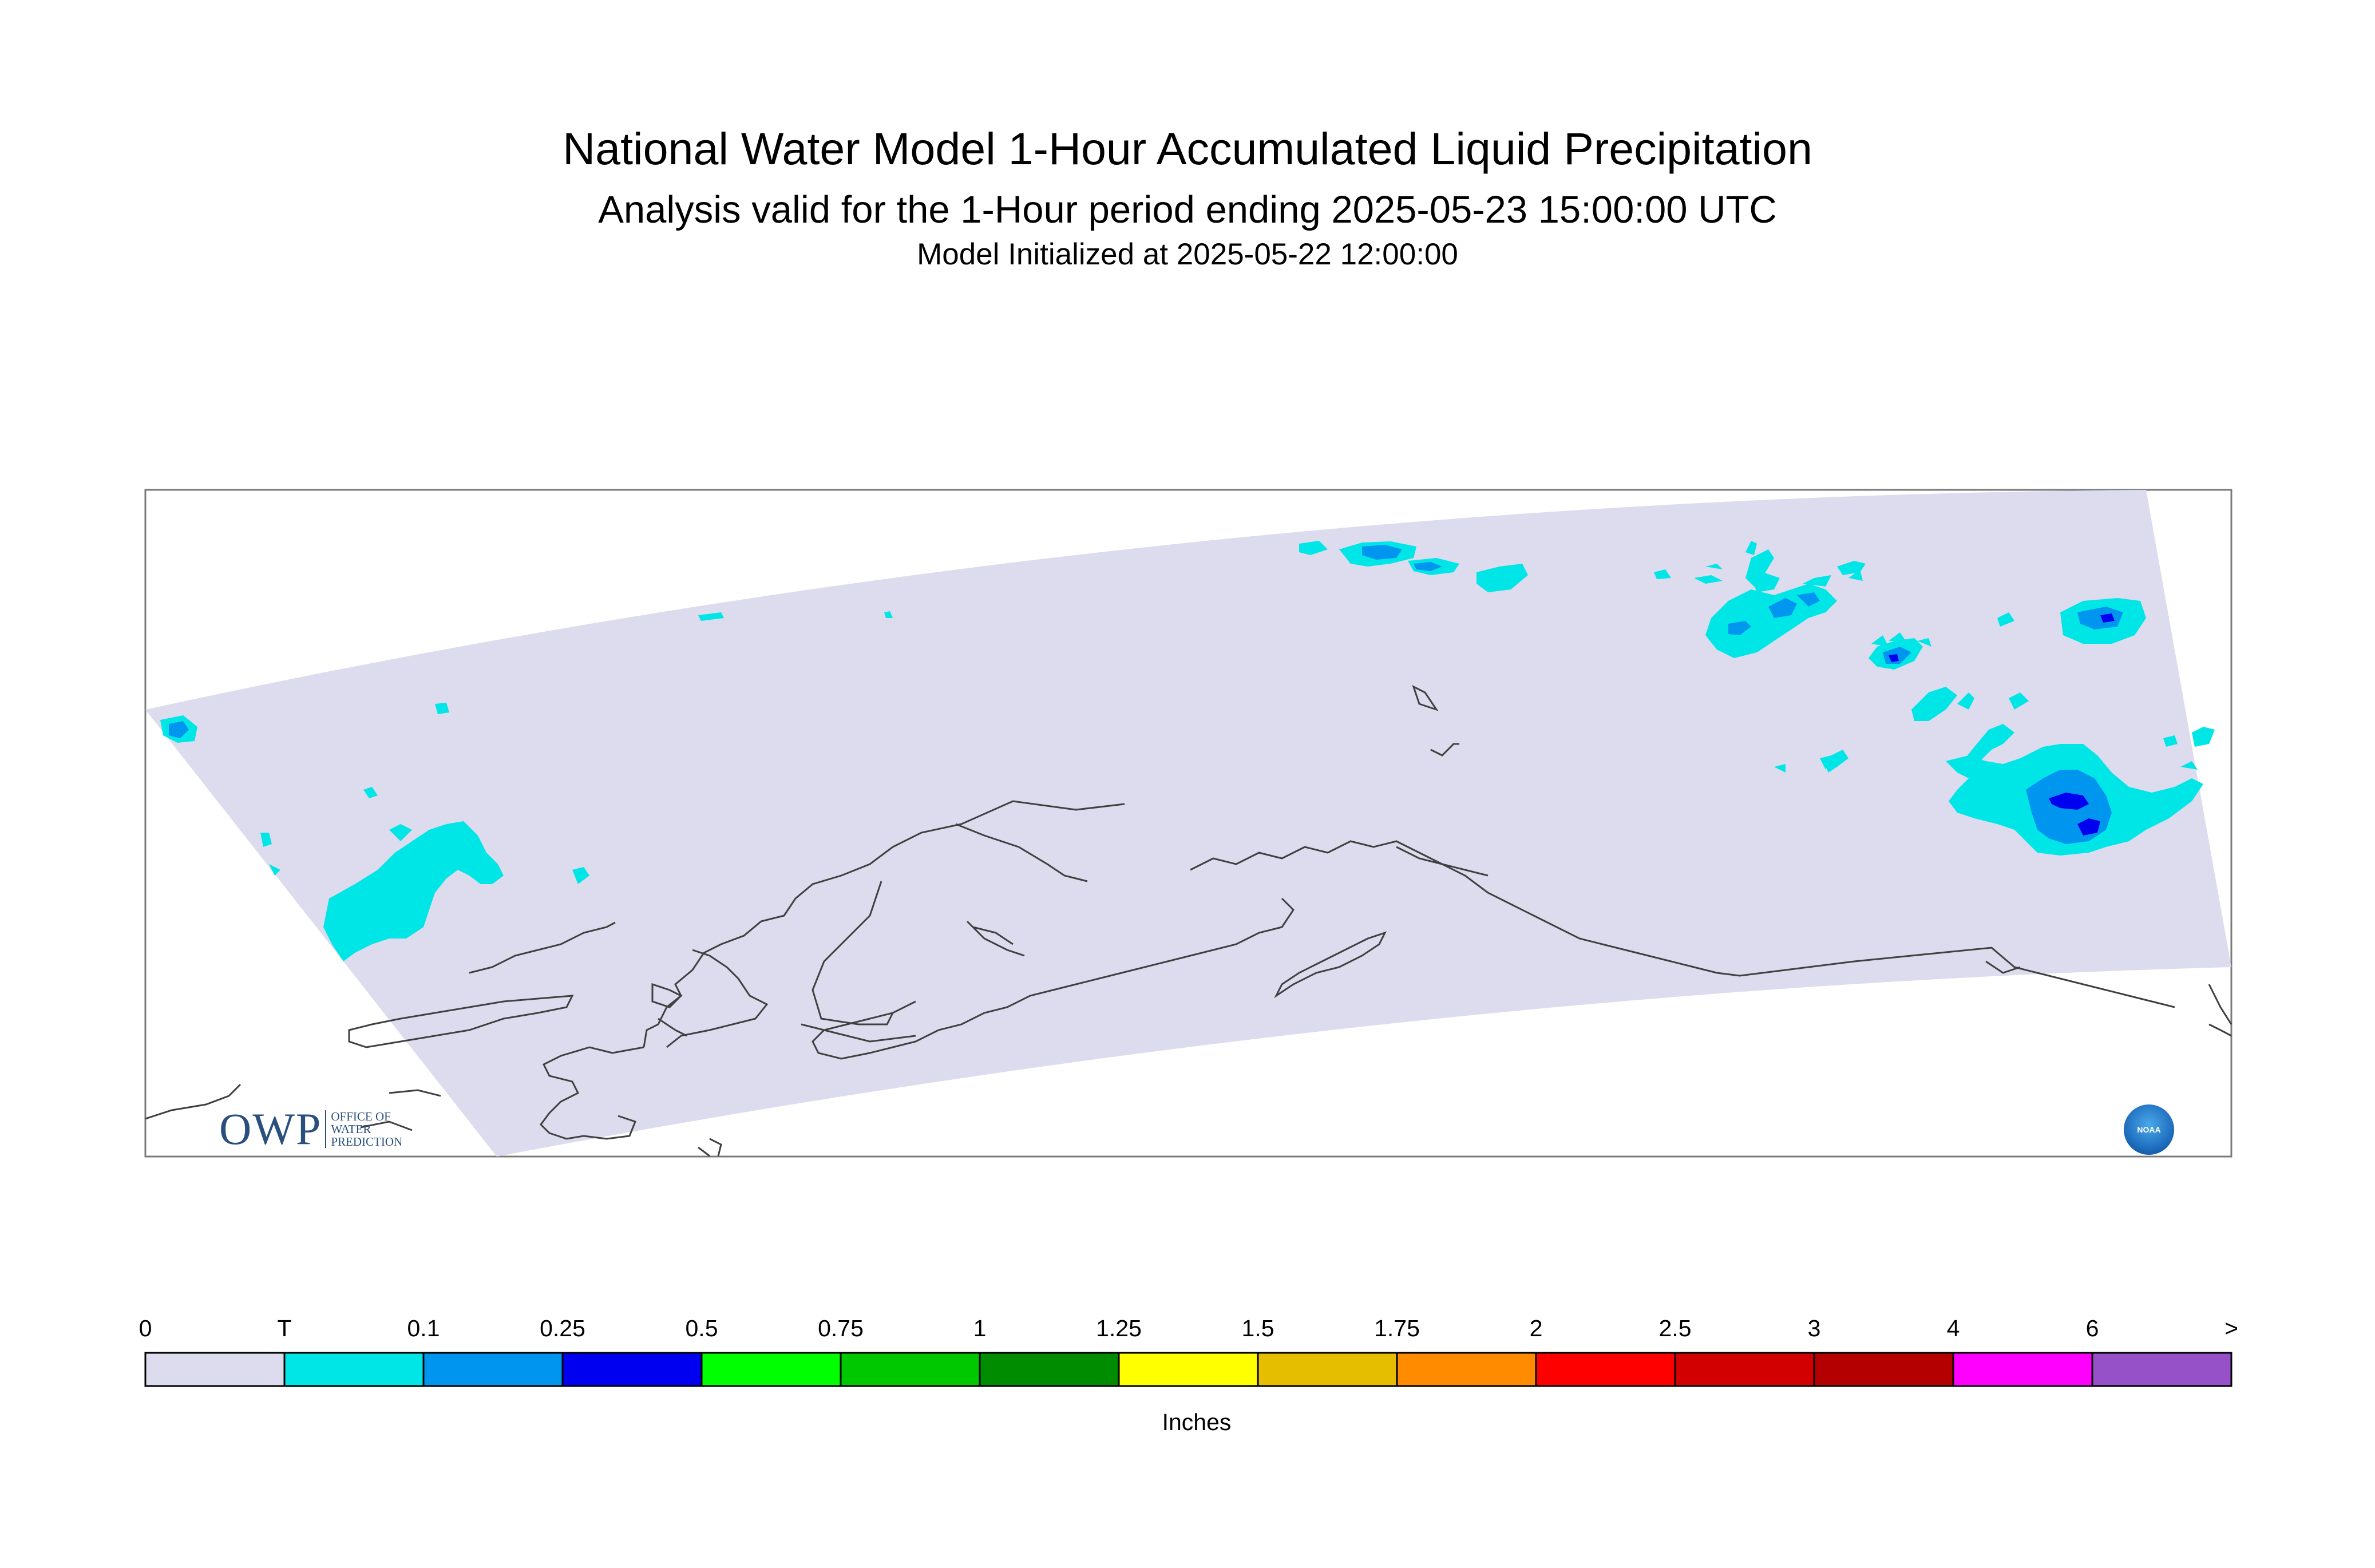 The image size is (2375, 1568). I want to click on legend-tick: 1.25, so click(1119, 1328).